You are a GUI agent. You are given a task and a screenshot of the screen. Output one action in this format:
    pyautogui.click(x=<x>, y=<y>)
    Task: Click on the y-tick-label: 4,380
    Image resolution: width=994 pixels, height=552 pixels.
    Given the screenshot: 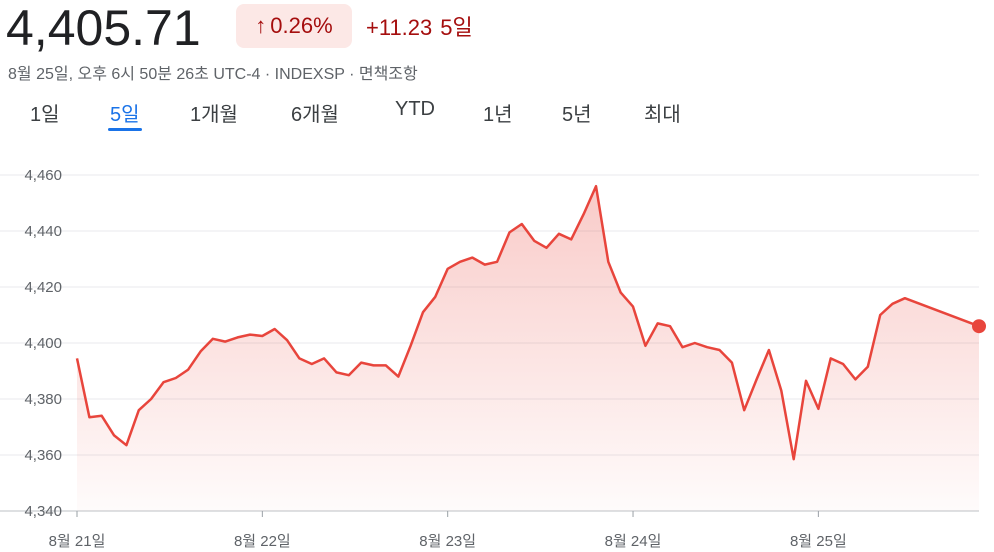 What is the action you would take?
    pyautogui.click(x=43, y=399)
    